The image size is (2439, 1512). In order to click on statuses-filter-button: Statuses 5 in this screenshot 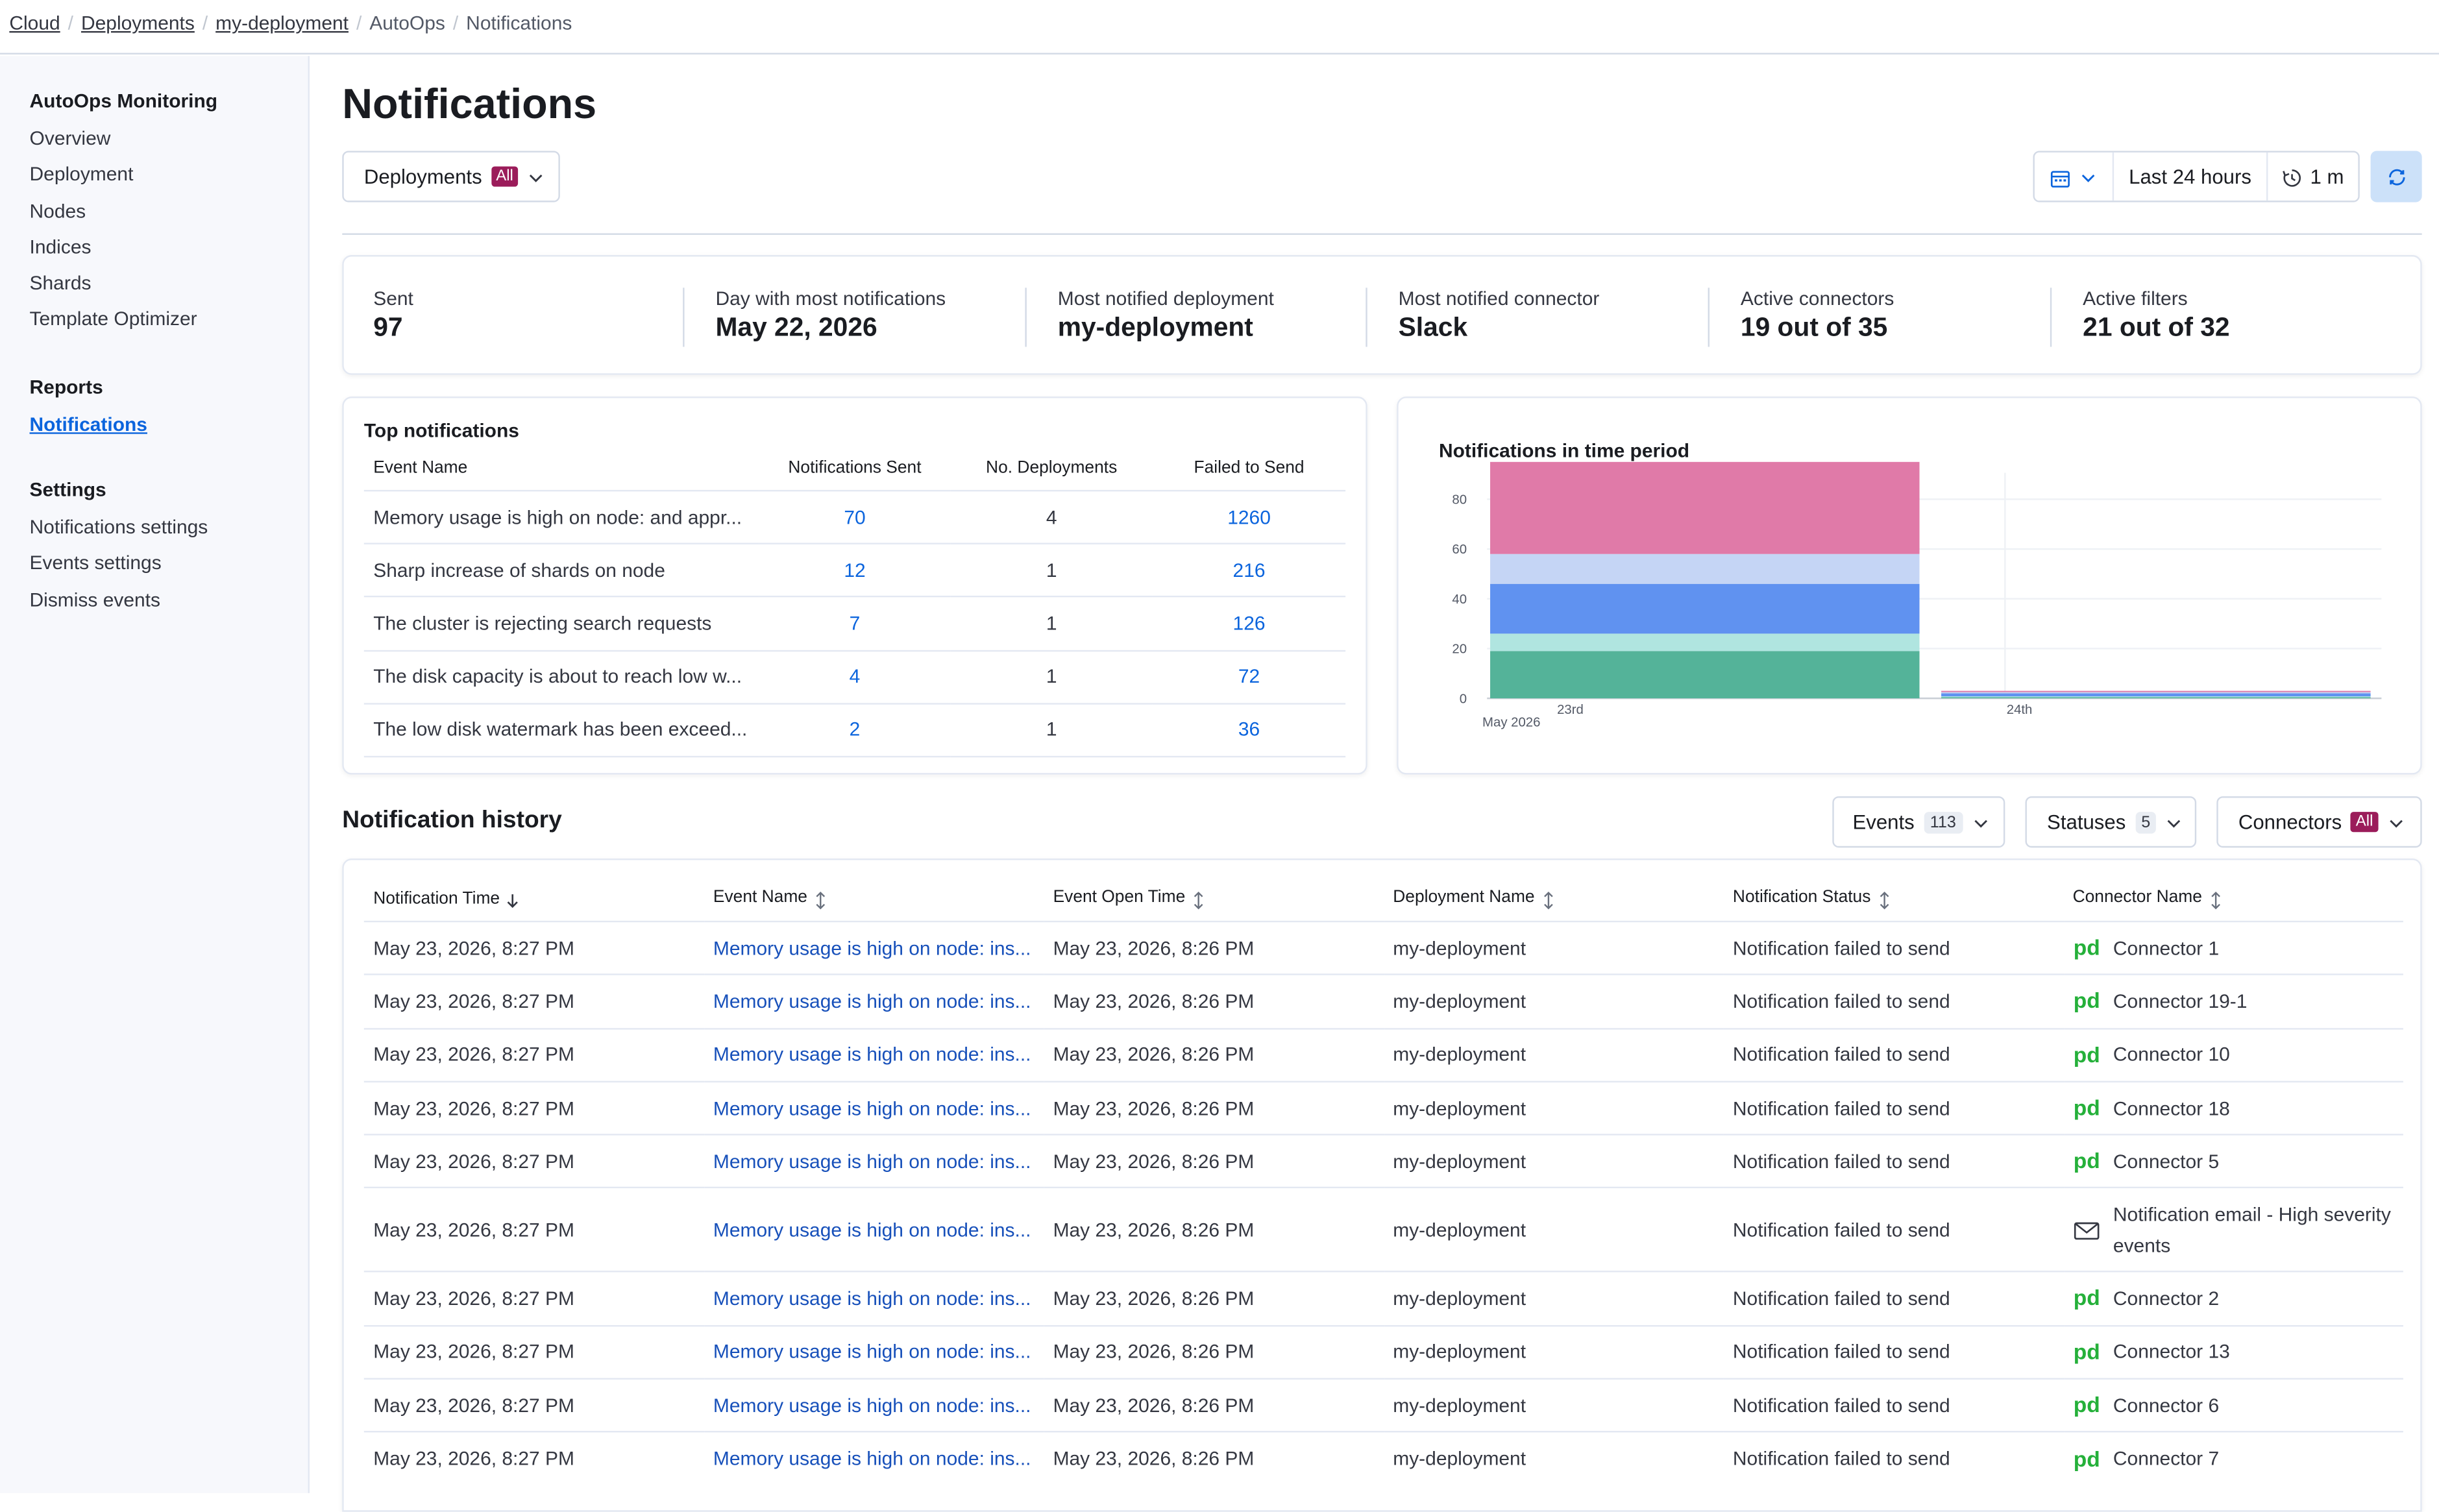, I will do `click(2111, 822)`.